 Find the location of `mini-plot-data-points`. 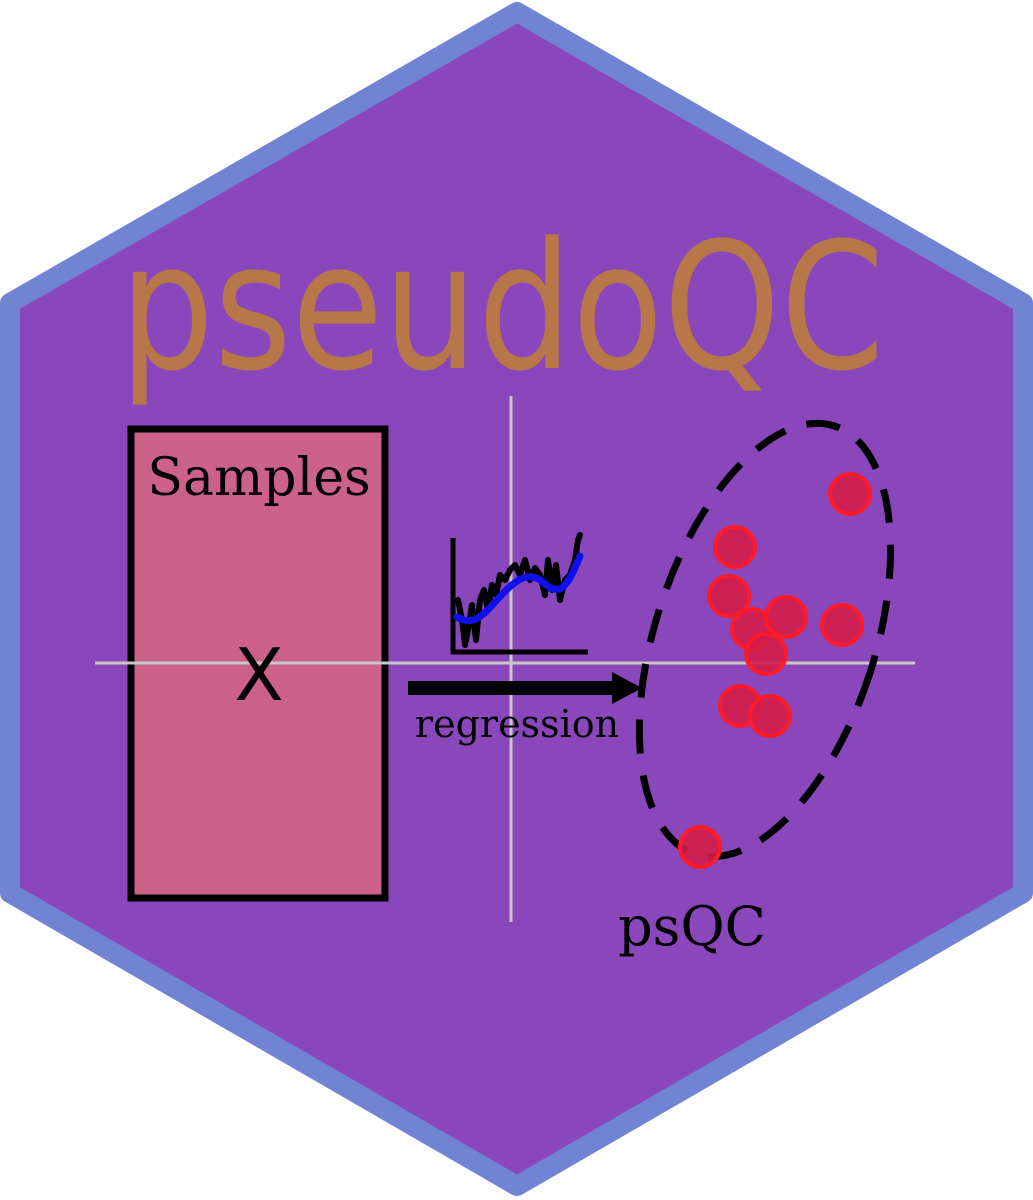

mini-plot-data-points is located at coordinates (519, 590).